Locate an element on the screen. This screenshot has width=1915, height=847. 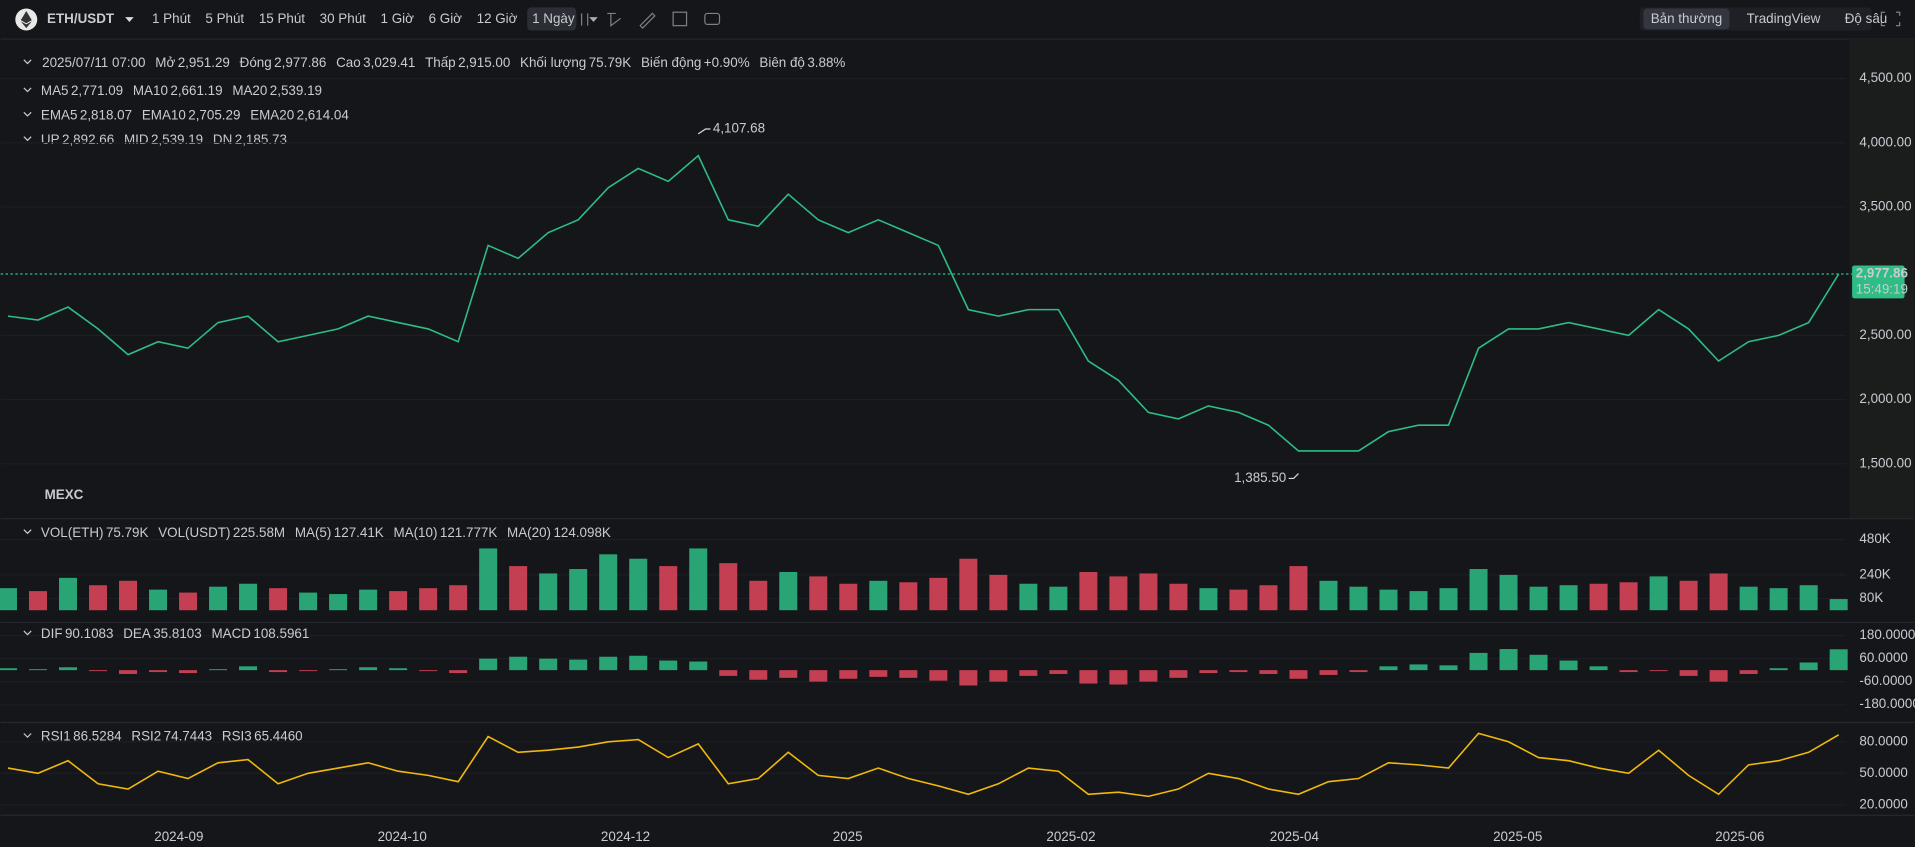
legend-label: Đóng is located at coordinates (256, 62).